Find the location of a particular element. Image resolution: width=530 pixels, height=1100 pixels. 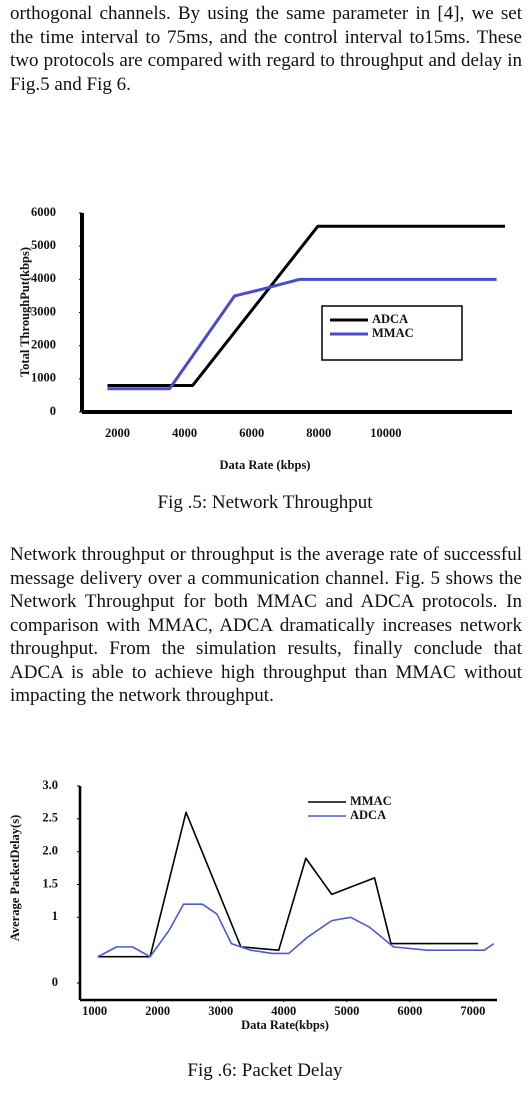

x-axis-title: Data Rate (kbps) is located at coordinates (265, 465).